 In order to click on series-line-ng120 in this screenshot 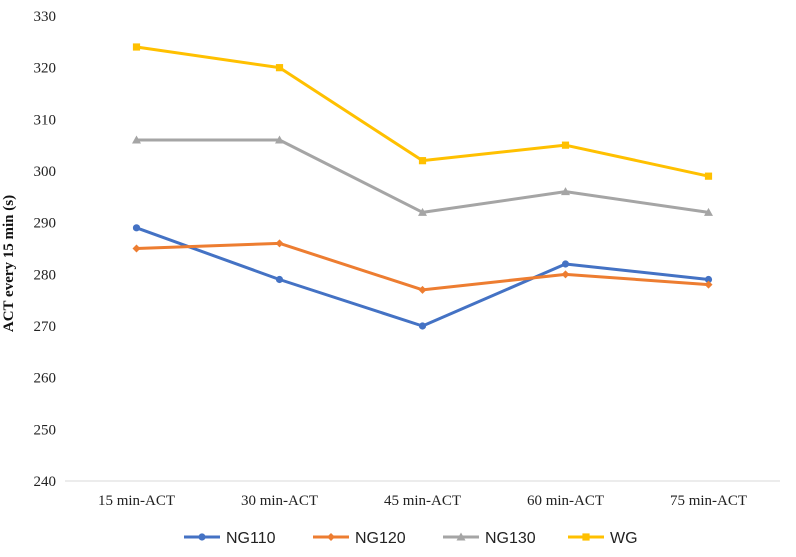, I will do `click(422, 266)`.